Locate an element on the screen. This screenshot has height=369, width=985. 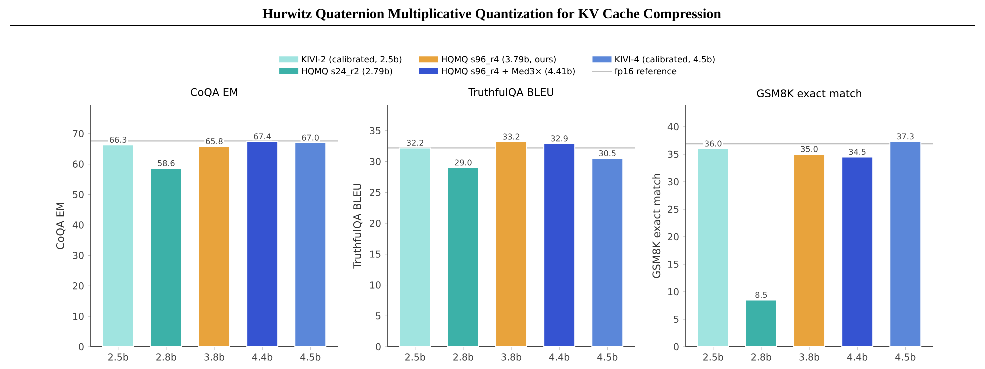
y-axis-title: CoQA EM is located at coordinates (61, 226).